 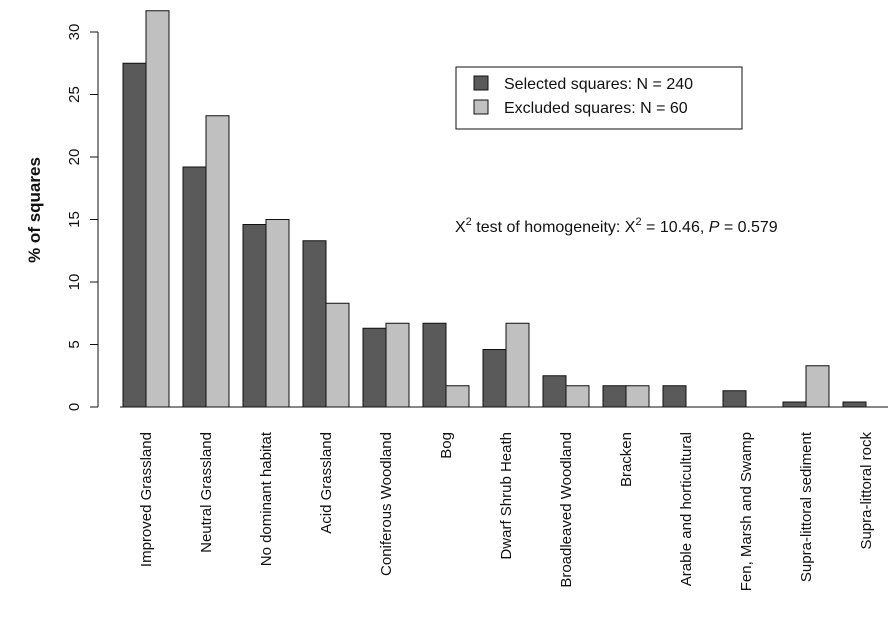 What do you see at coordinates (446, 445) in the screenshot?
I see `x-category-label: Bog` at bounding box center [446, 445].